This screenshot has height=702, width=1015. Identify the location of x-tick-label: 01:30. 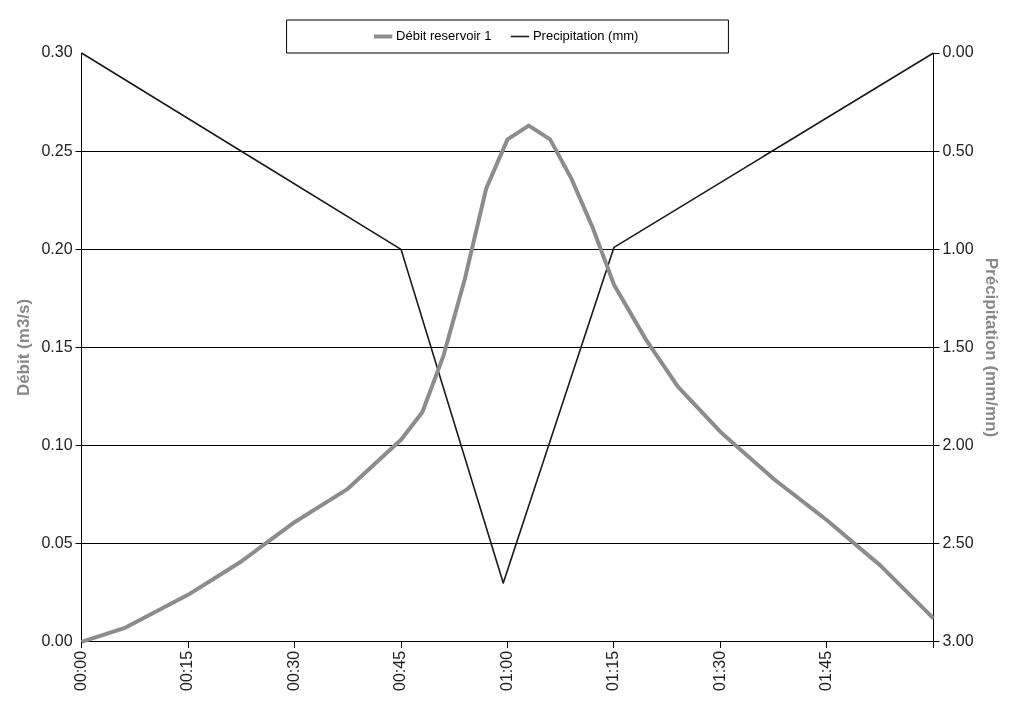
(719, 671).